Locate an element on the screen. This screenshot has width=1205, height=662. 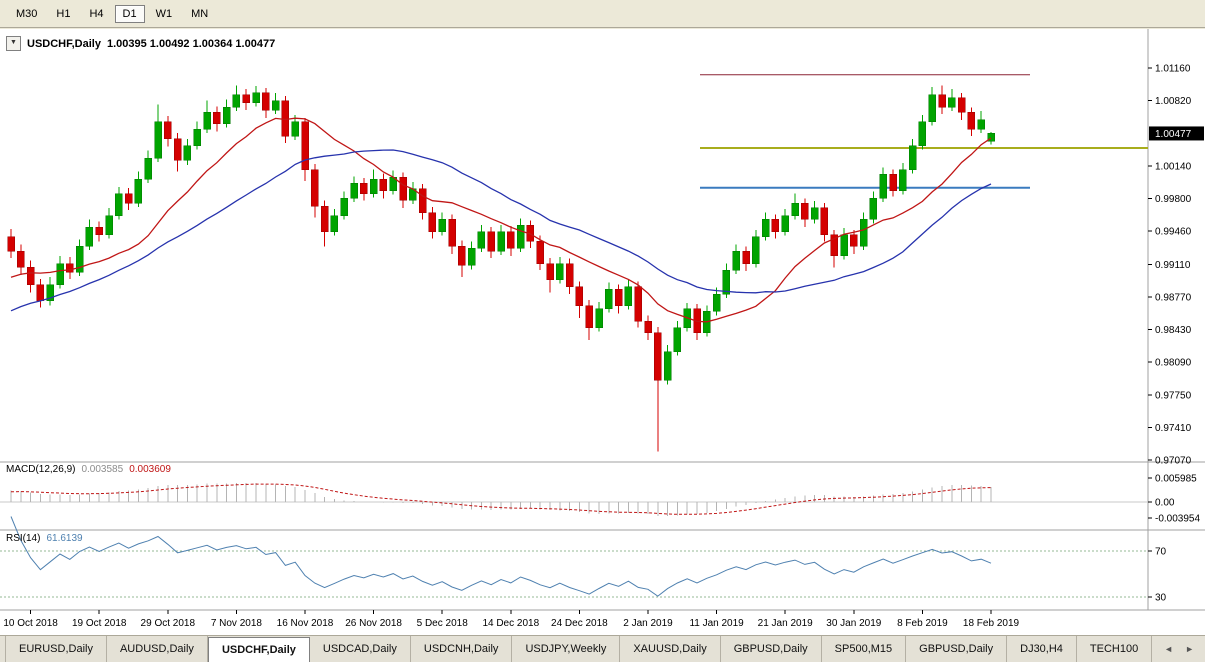
tab-usdcnh-daily: USDCNH,Daily is located at coordinates (461, 649).